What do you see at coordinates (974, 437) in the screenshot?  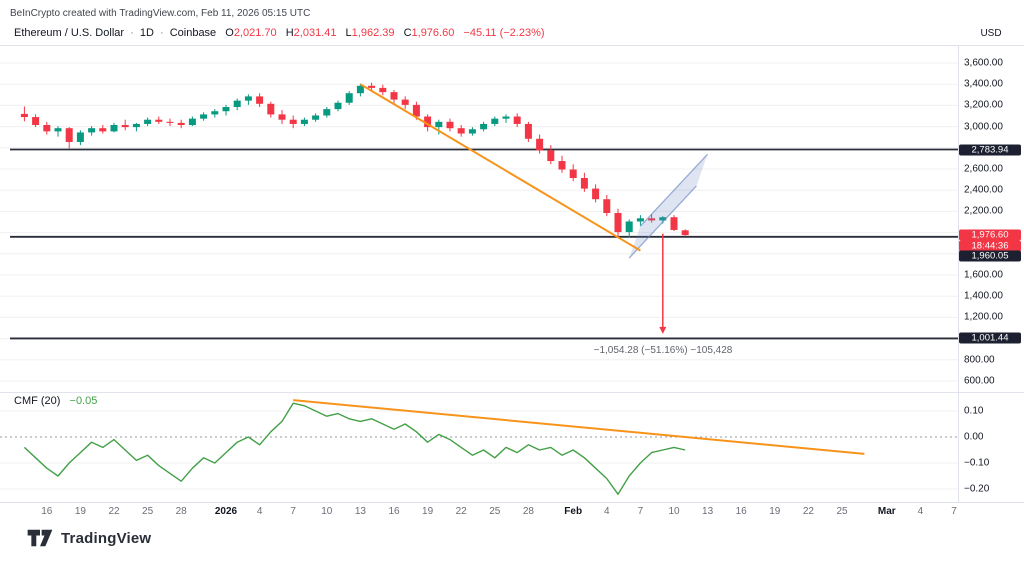 I see `cmf-axis-label: 0.00` at bounding box center [974, 437].